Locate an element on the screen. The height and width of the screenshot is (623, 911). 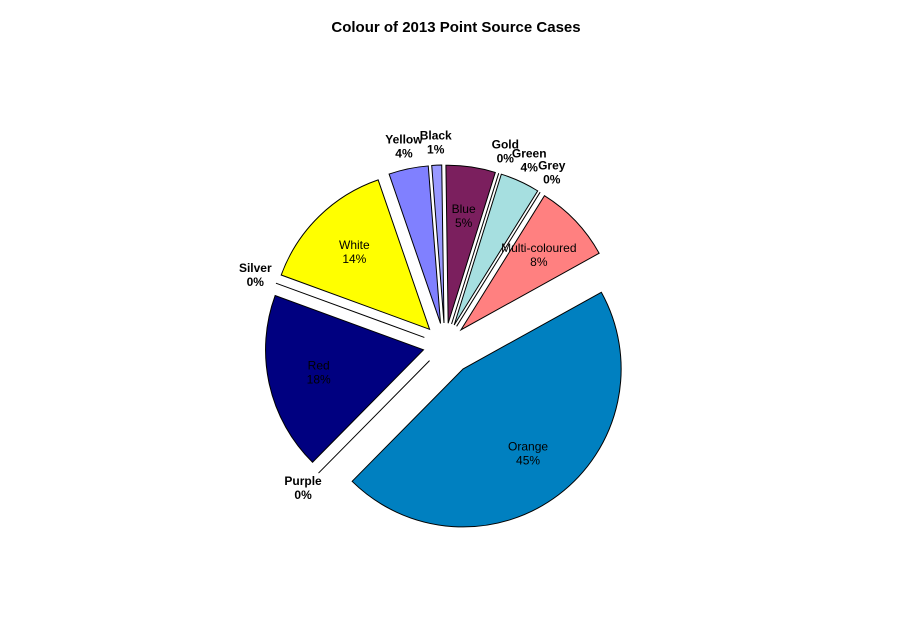
slice-label: Purple is located at coordinates (303, 481).